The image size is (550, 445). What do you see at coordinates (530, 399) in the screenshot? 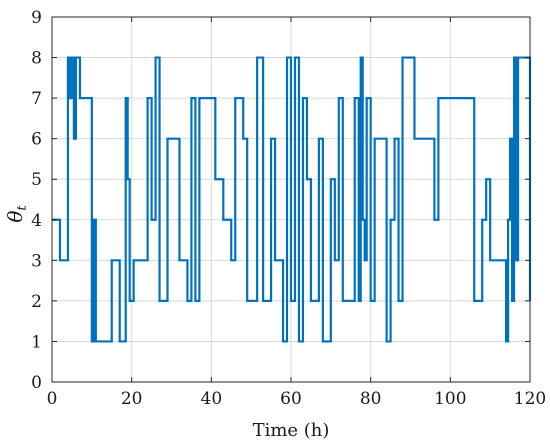
I see `x-tick-label: 120` at bounding box center [530, 399].